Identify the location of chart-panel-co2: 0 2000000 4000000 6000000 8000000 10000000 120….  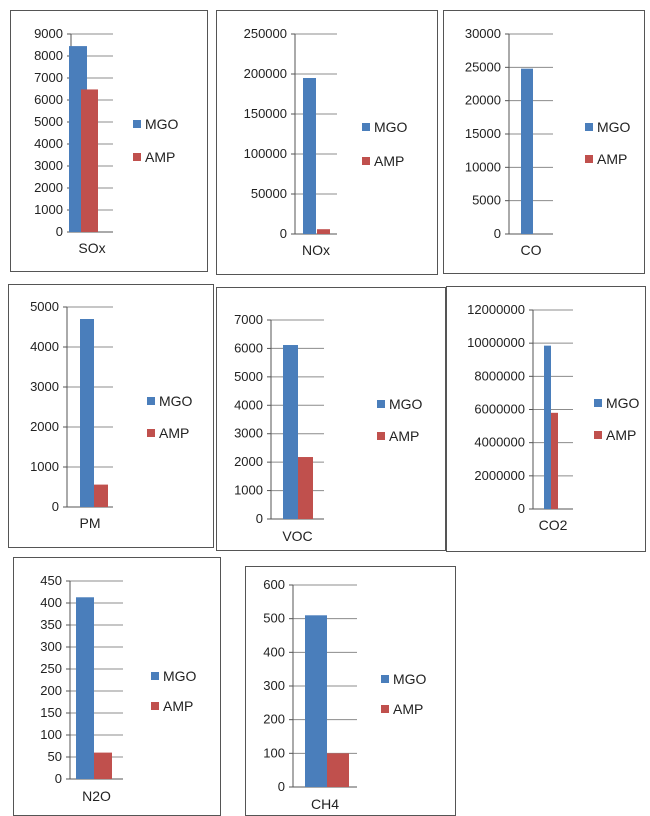
(546, 419).